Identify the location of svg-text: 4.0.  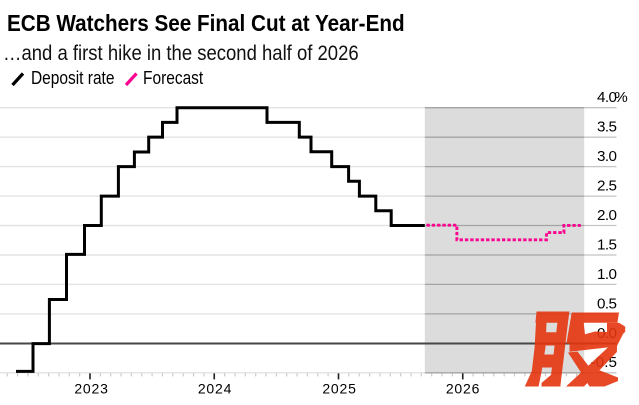
(607, 97).